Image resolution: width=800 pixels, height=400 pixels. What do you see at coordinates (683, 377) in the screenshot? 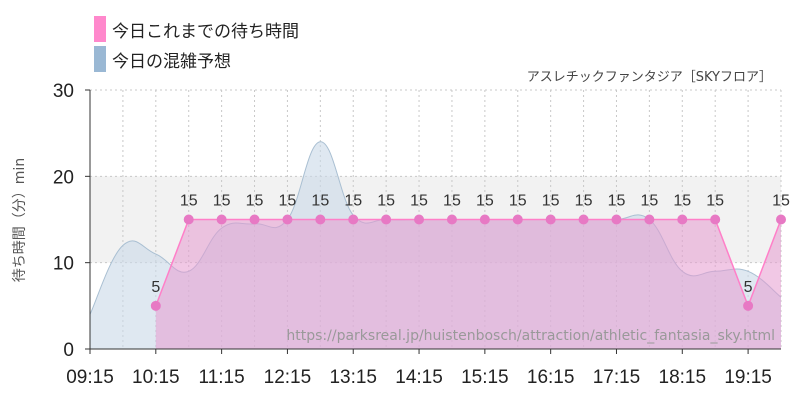
I see `x-tick-label: 18:15` at bounding box center [683, 377].